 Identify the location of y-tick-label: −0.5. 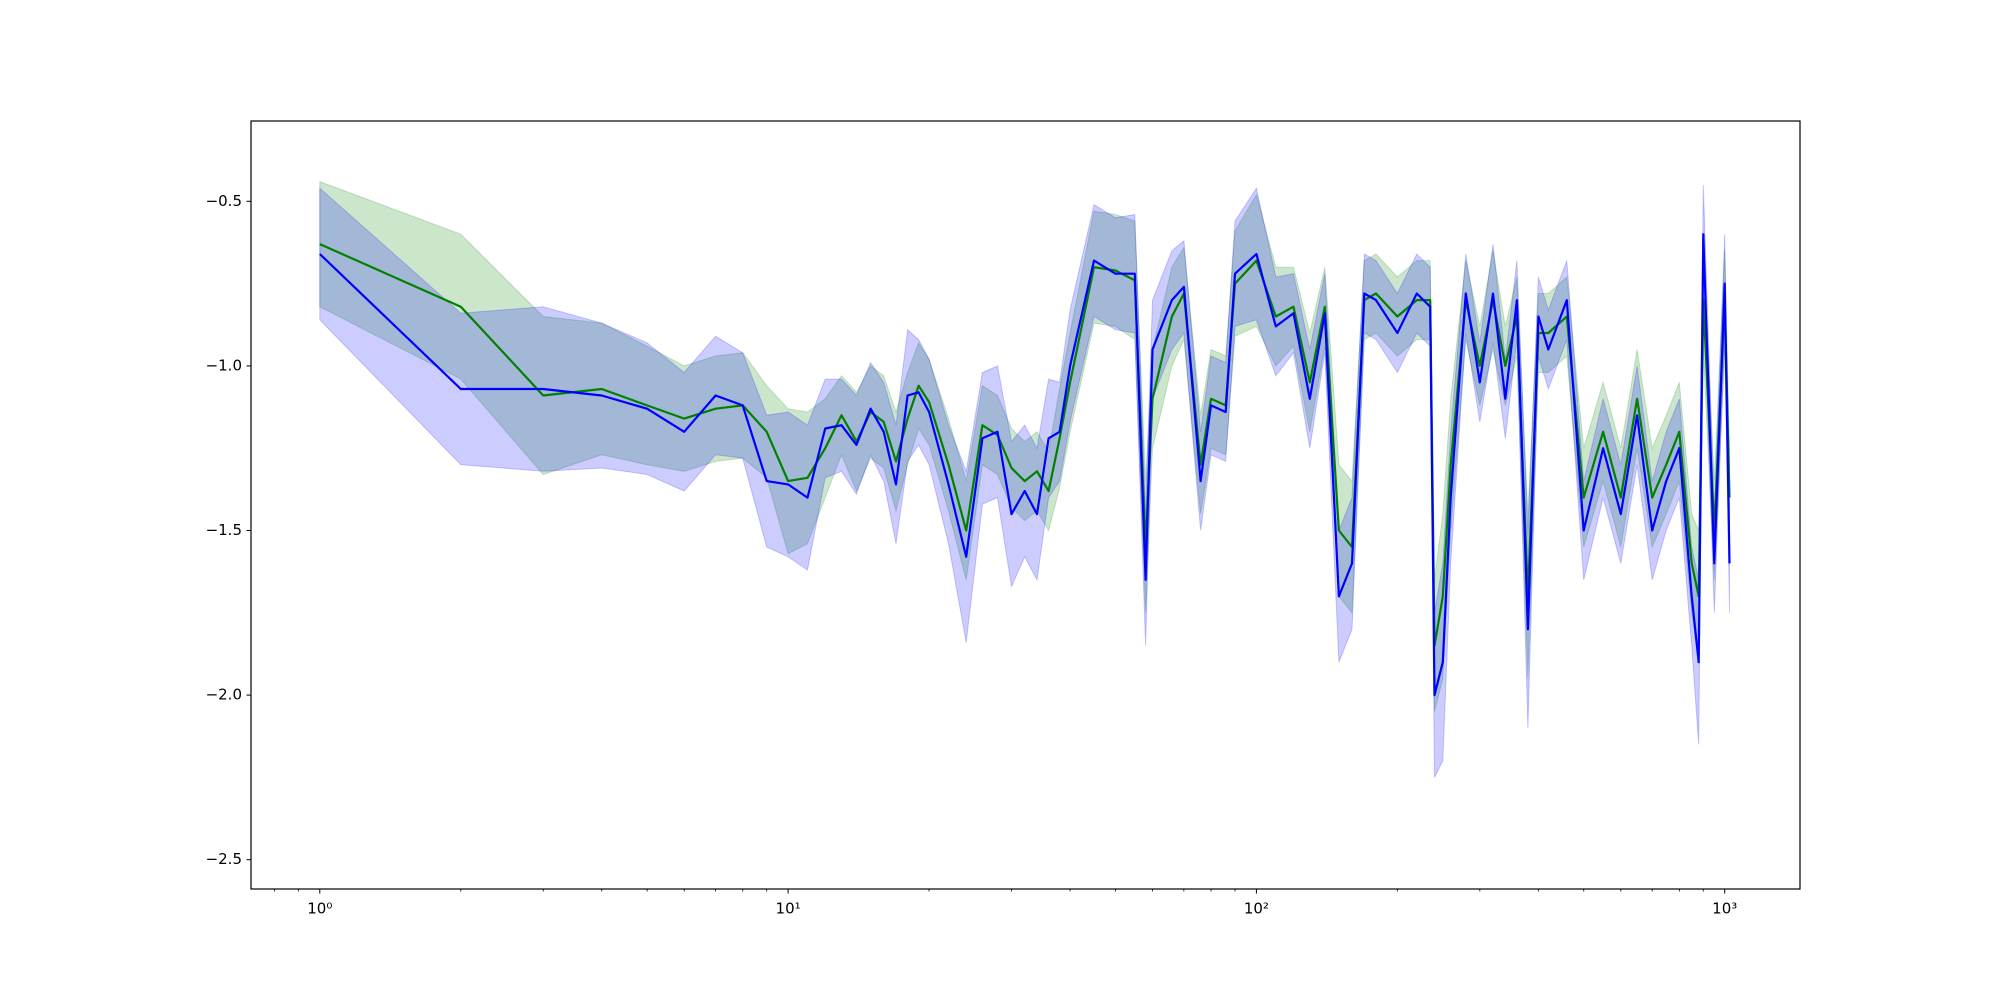
(224, 201).